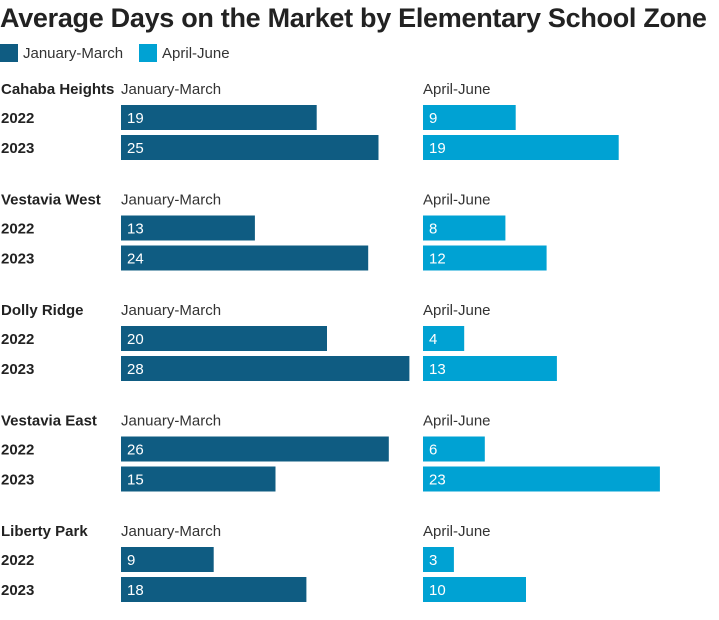 Image resolution: width=719 pixels, height=620 pixels. I want to click on bar-jan-mar-liberty-park-2022, so click(167, 559).